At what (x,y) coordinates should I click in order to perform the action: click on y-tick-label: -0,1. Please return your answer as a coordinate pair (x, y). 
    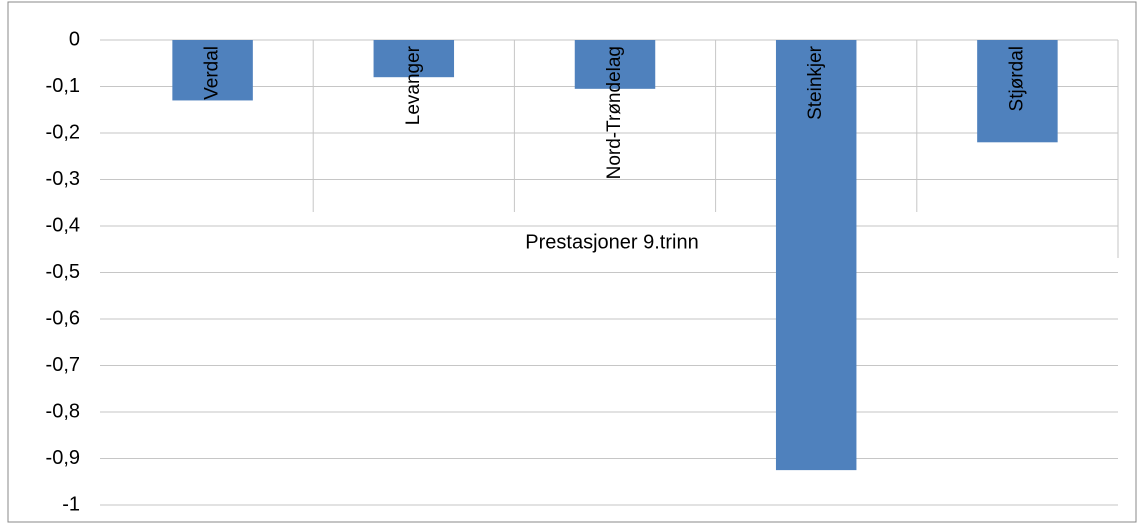
    Looking at the image, I should click on (63, 86).